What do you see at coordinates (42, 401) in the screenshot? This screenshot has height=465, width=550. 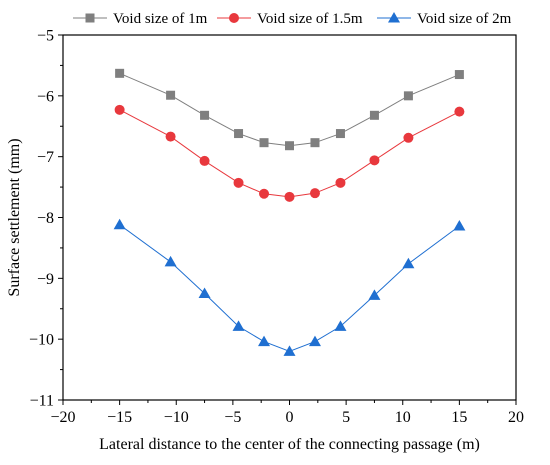 I see `y-tick-label: −11` at bounding box center [42, 401].